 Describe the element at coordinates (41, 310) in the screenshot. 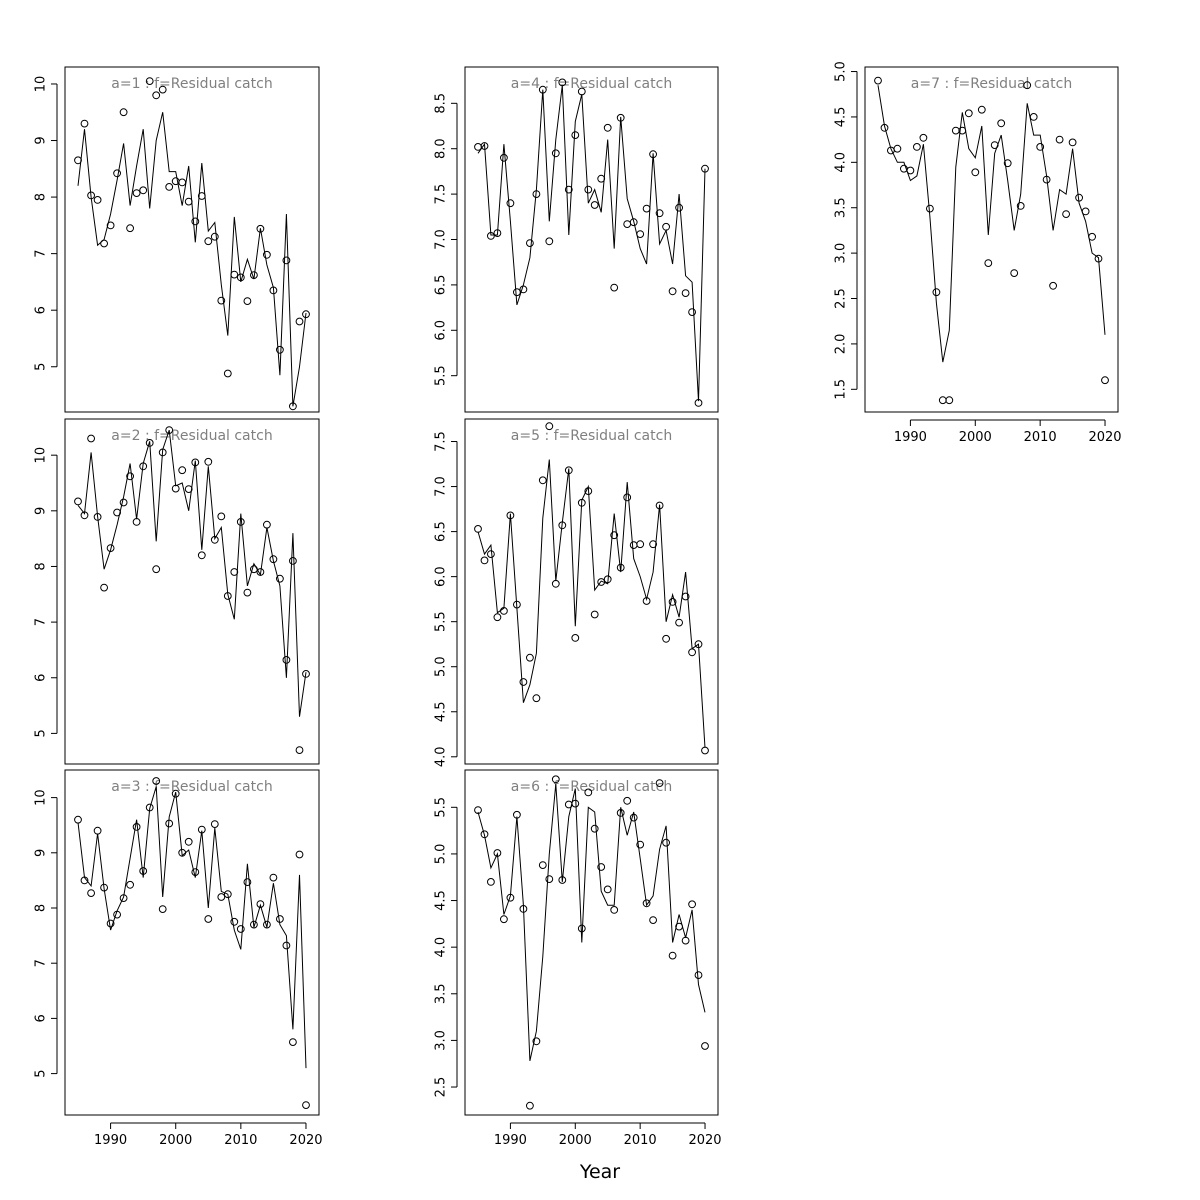

I see `y-tick-label: 6` at that location.